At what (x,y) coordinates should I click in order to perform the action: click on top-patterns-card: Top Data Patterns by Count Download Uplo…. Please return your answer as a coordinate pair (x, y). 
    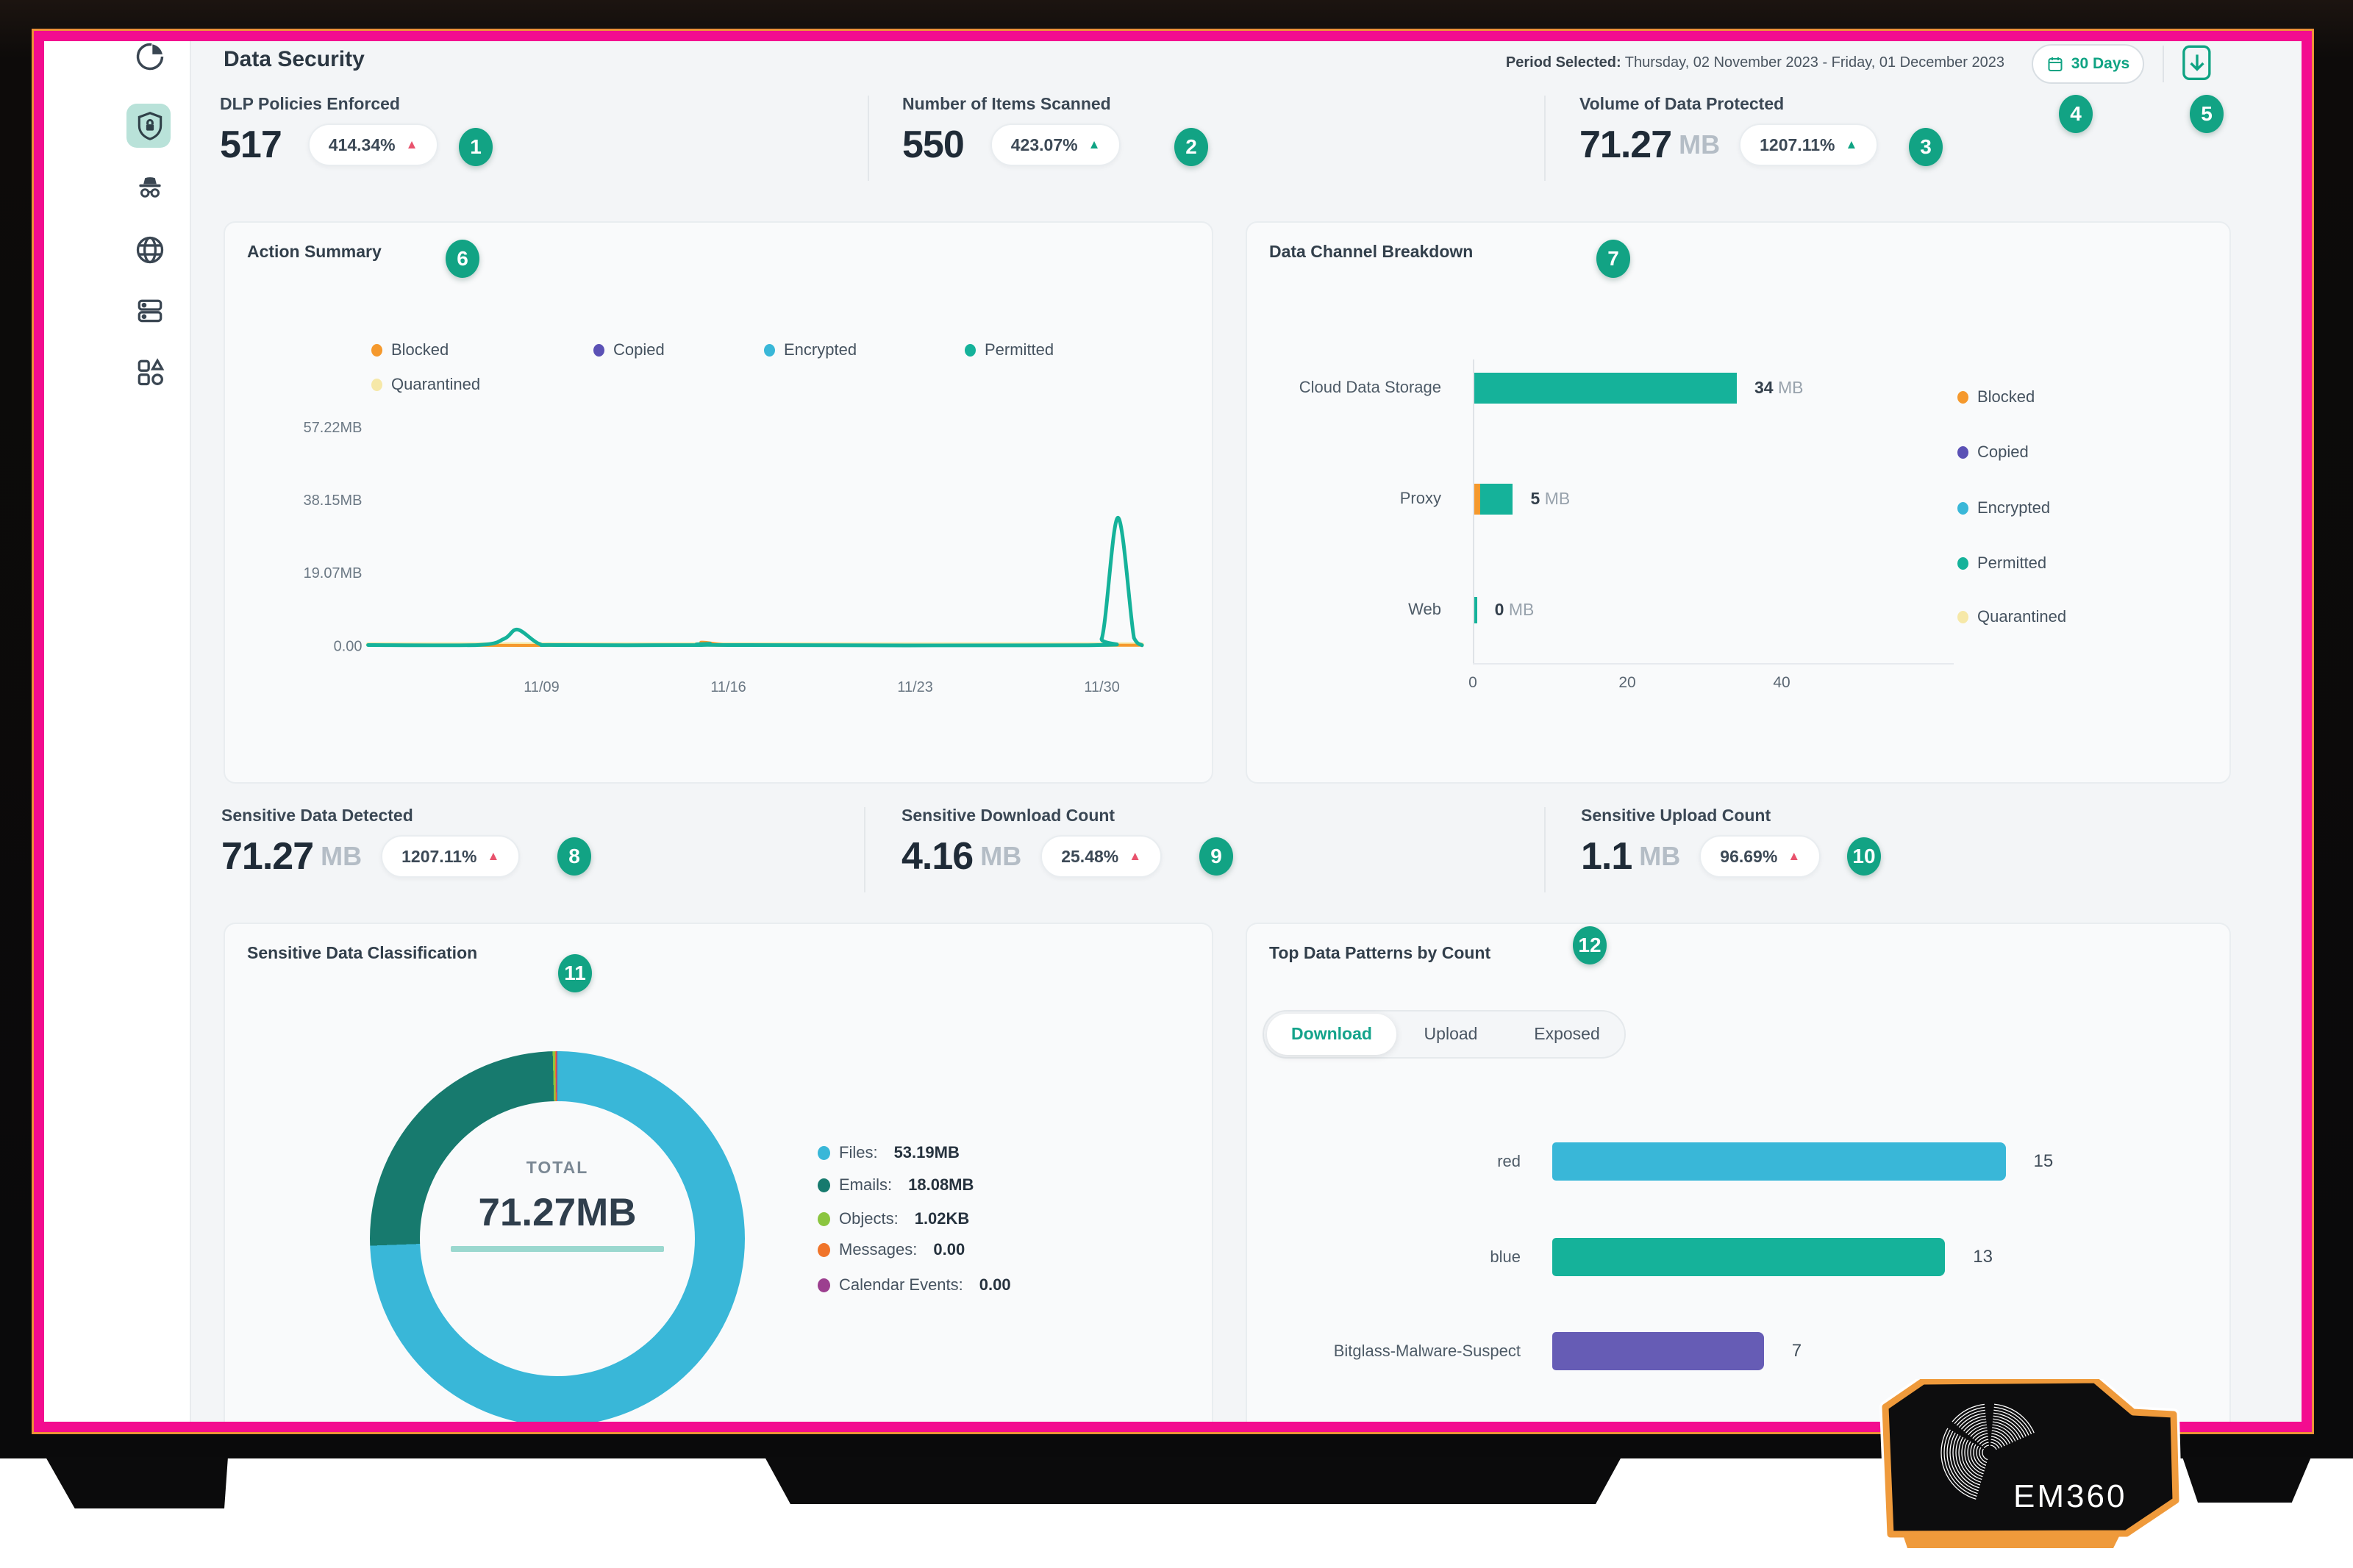
    Looking at the image, I should click on (1739, 1172).